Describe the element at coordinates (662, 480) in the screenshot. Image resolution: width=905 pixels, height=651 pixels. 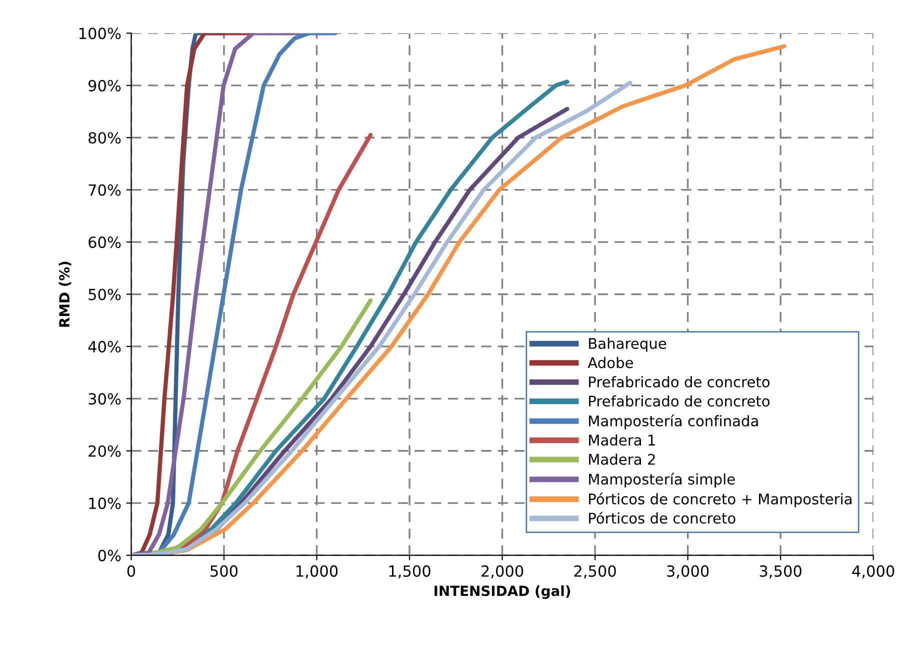
I see `legend-label: Mampostería simple` at that location.